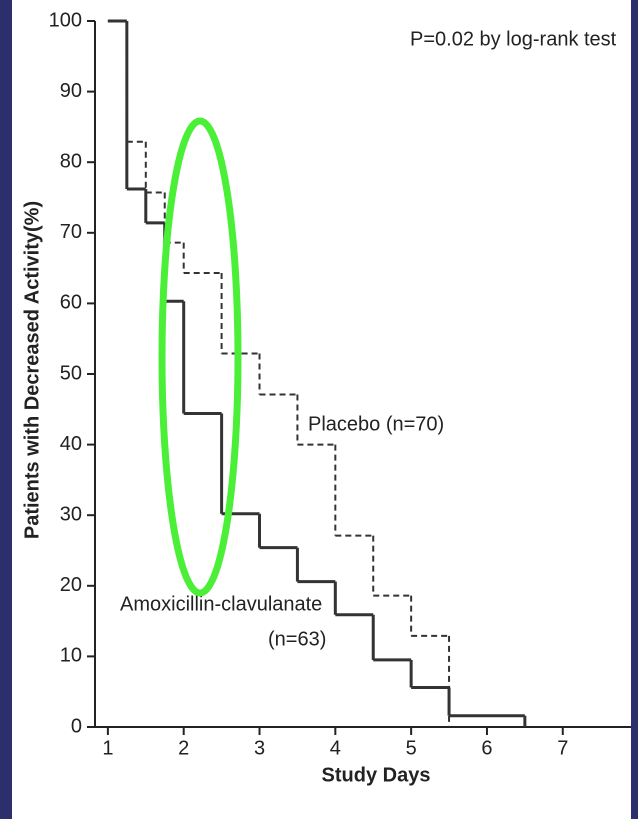 Image resolution: width=638 pixels, height=819 pixels. I want to click on highlight-ellipse, so click(200, 357).